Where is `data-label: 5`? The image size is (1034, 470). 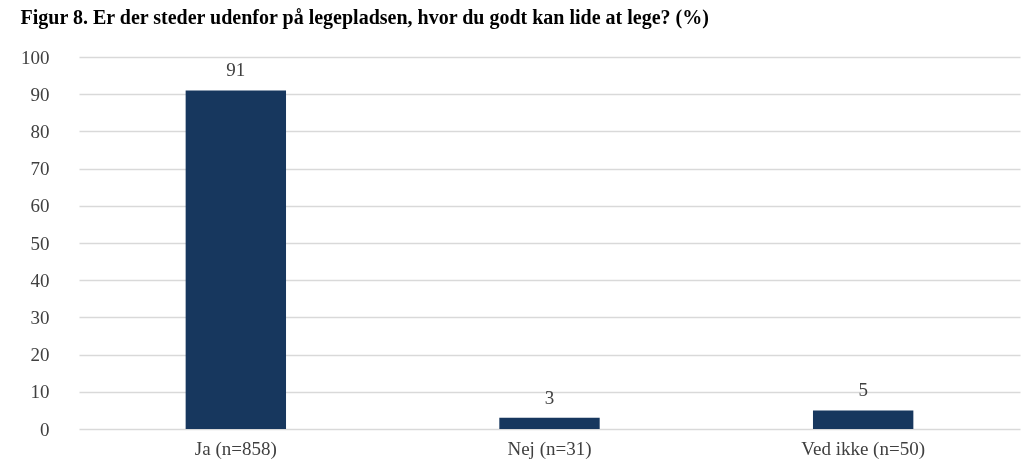 data-label: 5 is located at coordinates (863, 390).